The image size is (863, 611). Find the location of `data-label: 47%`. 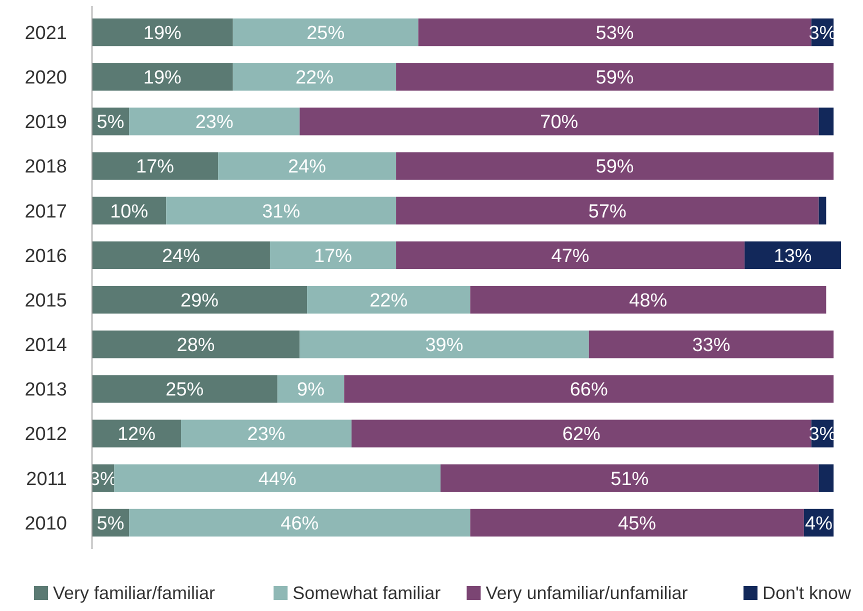

data-label: 47% is located at coordinates (570, 256).